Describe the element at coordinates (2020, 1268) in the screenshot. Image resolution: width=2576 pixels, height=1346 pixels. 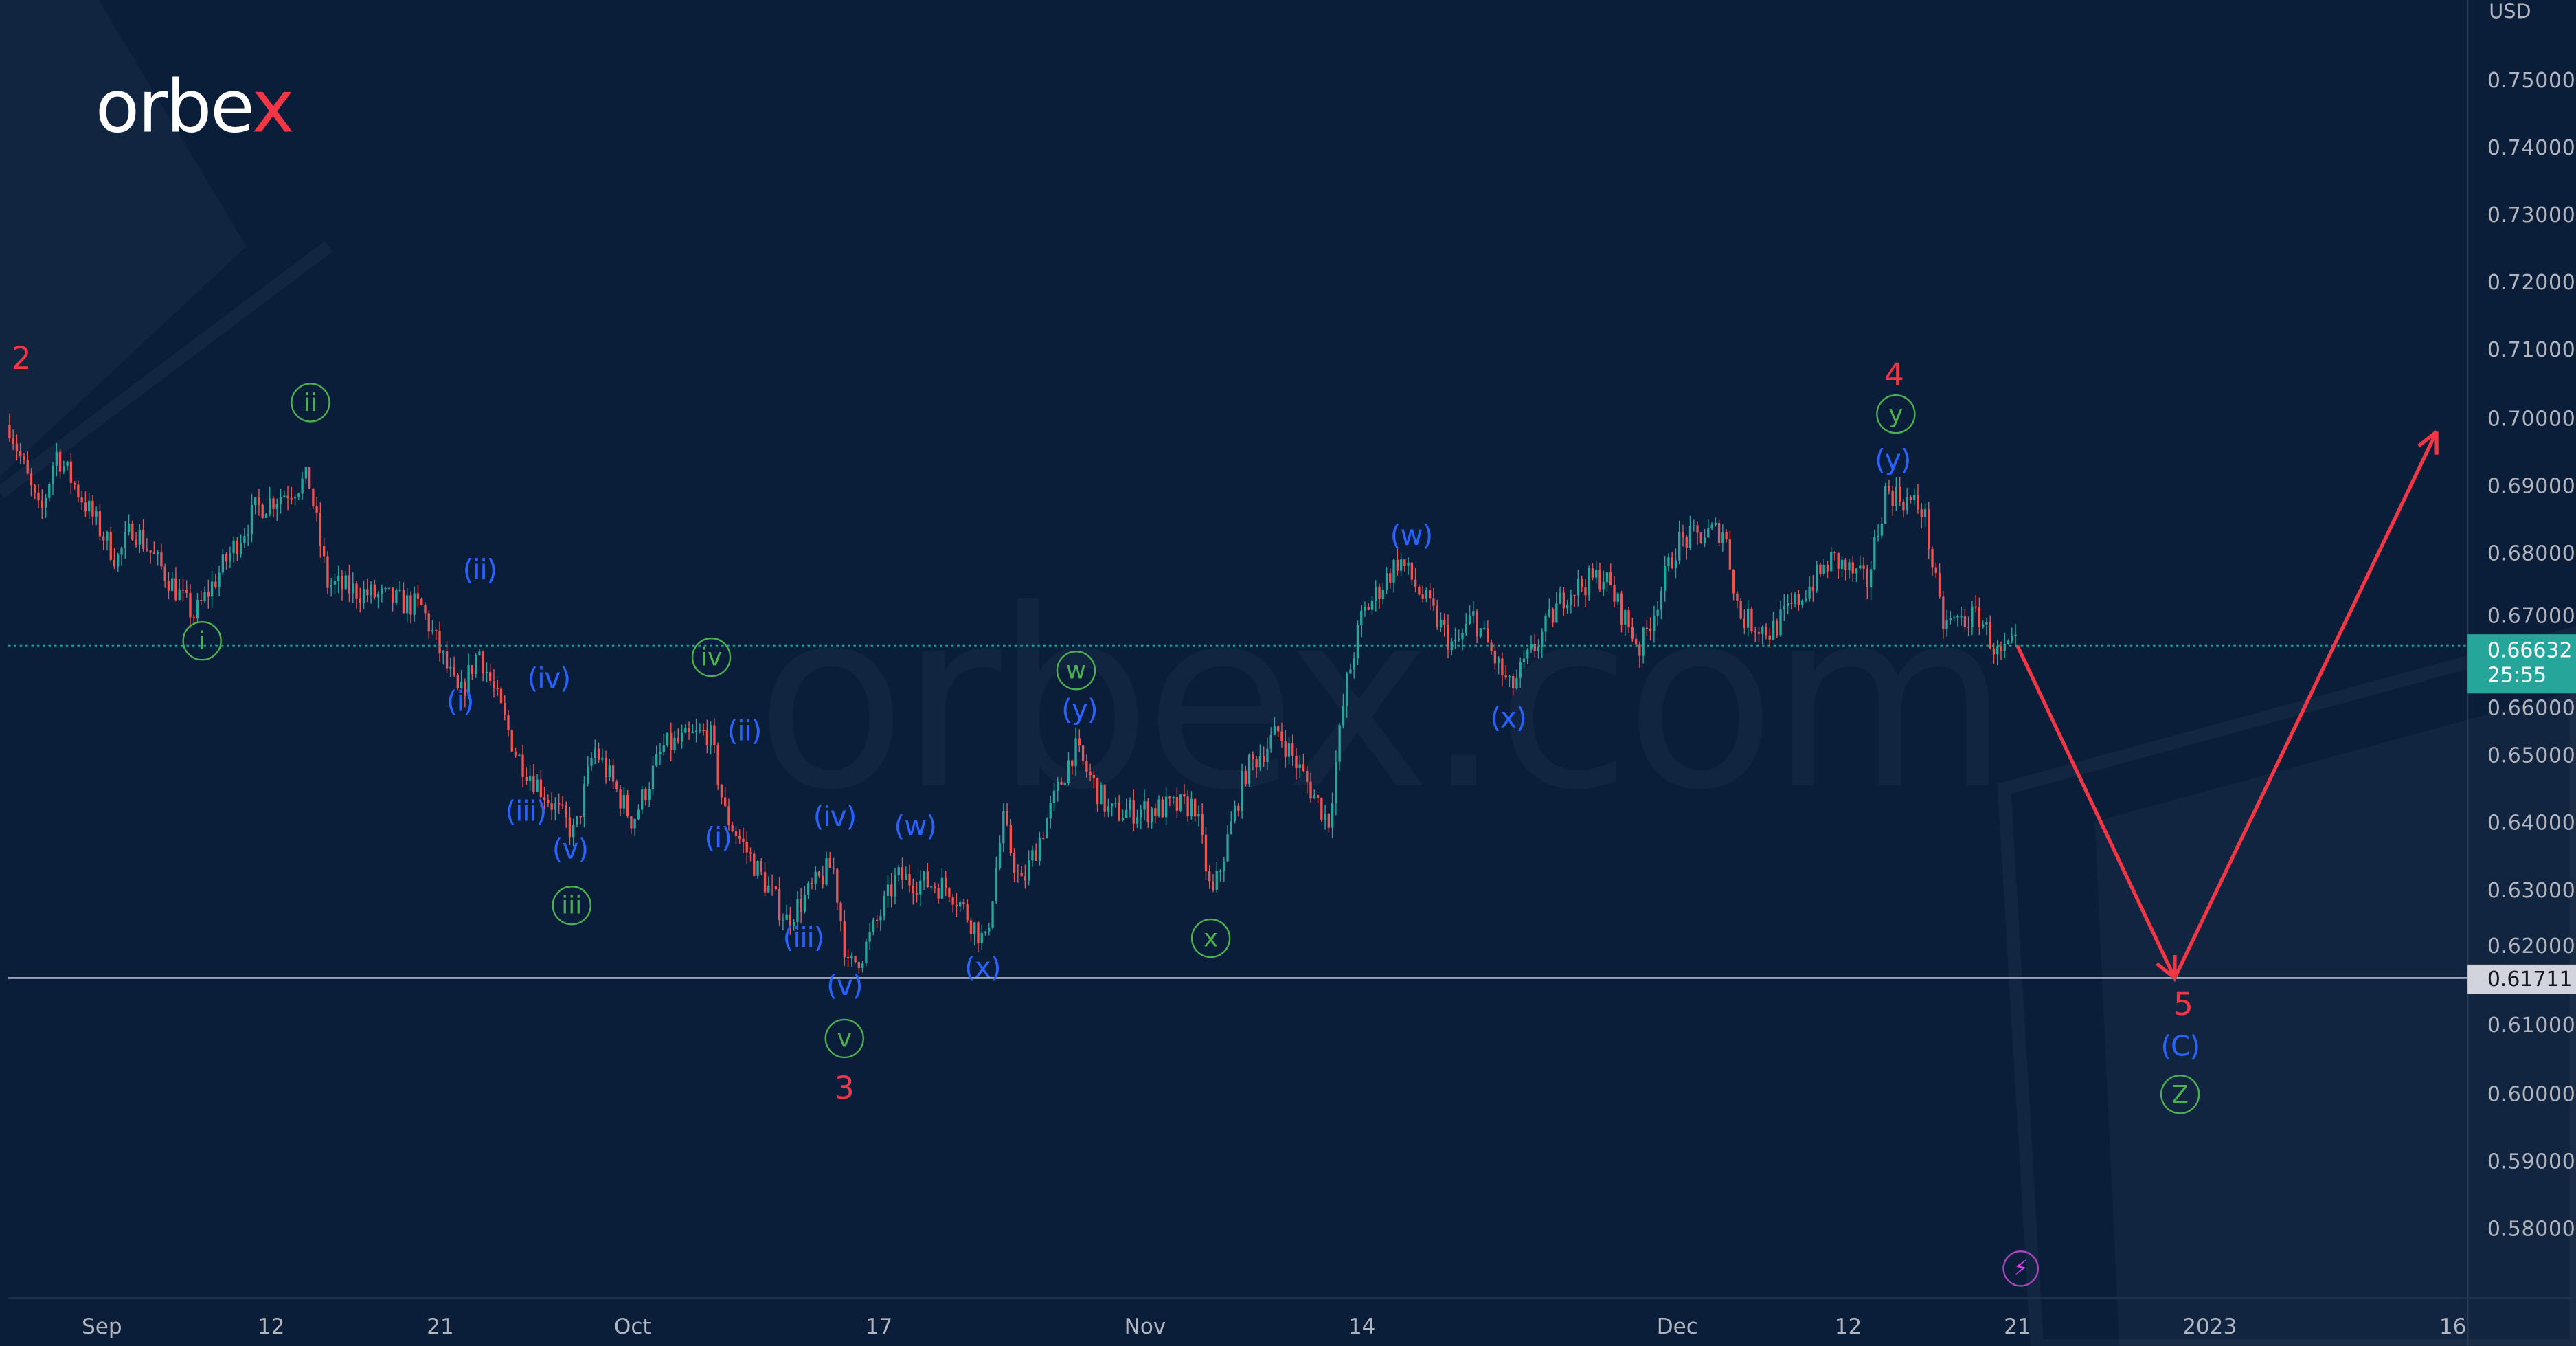
I see `lightning-icon: ⚡` at that location.